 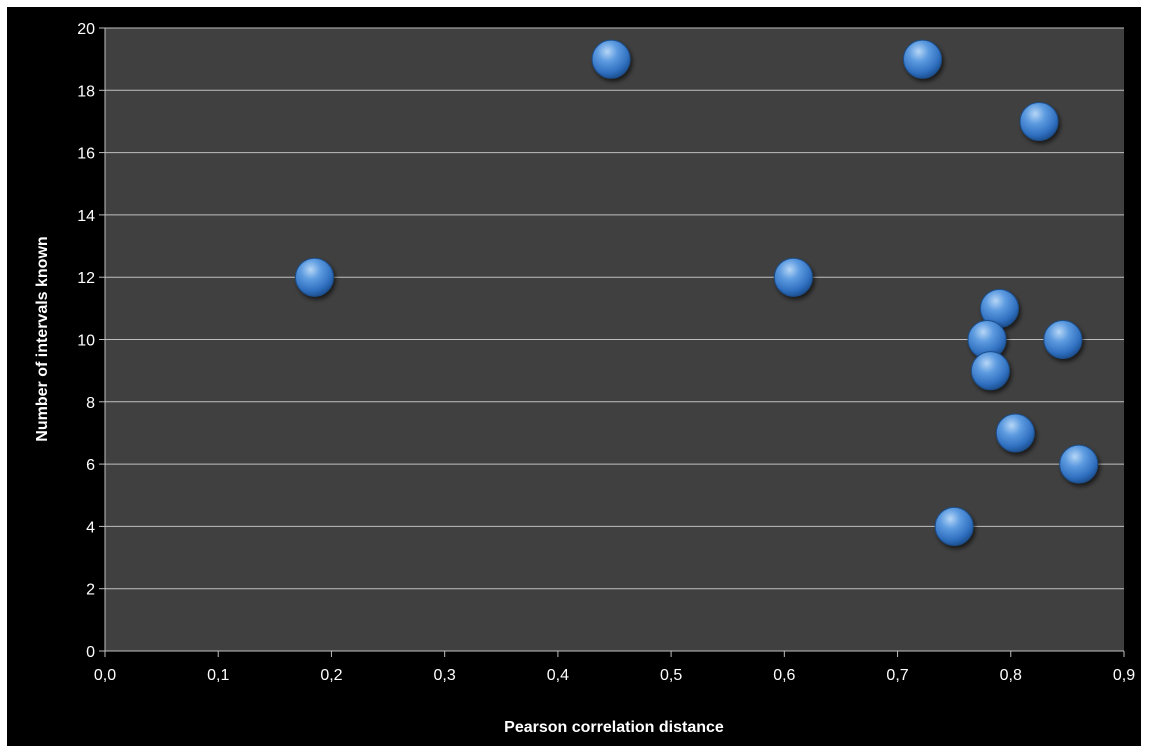 I want to click on x-tick-label: 0,7, so click(x=897, y=675).